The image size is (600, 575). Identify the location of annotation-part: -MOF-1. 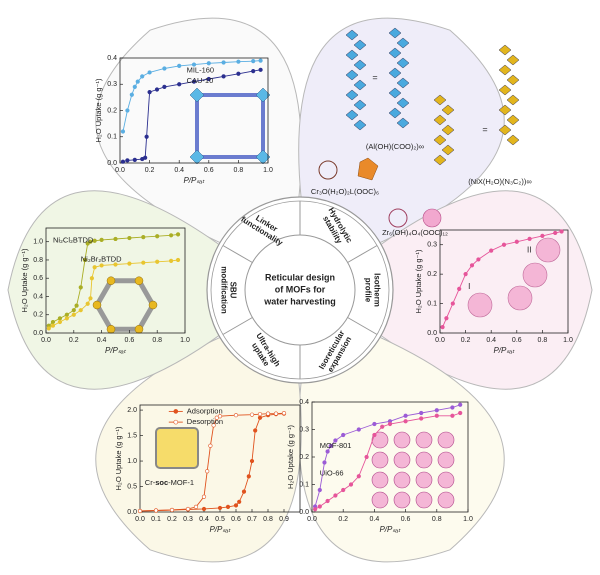
(181, 482).